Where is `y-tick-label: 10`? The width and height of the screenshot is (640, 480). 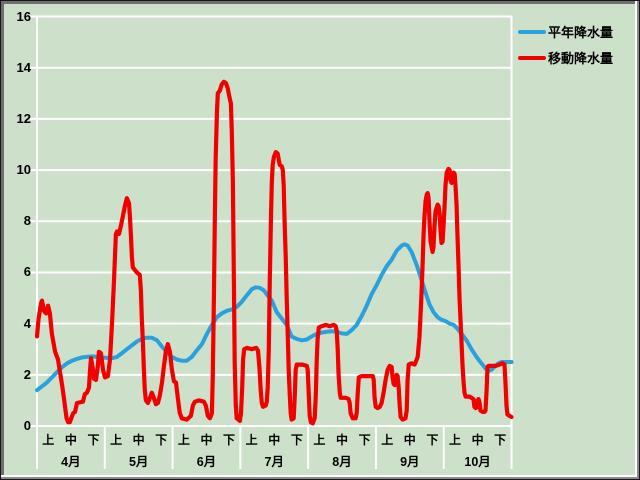
y-tick-label: 10 is located at coordinates (23, 170).